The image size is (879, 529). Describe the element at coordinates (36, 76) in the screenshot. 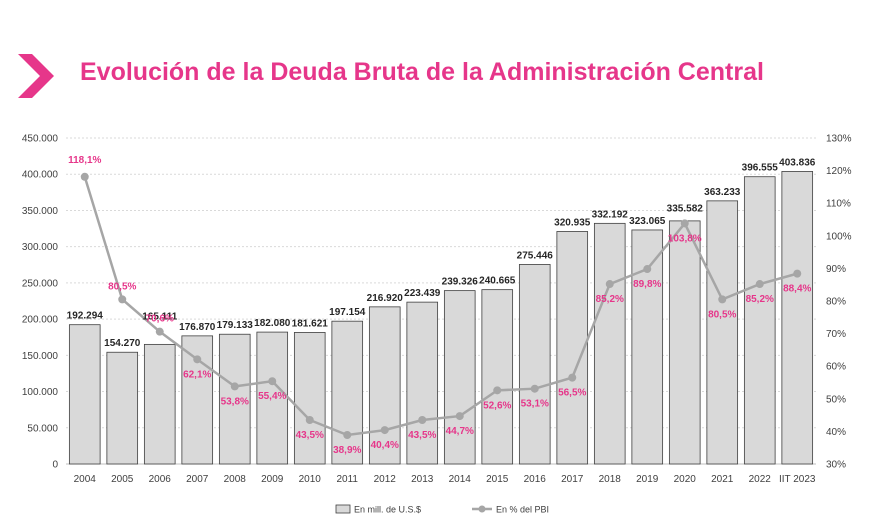

I see `chevron-right-icon` at that location.